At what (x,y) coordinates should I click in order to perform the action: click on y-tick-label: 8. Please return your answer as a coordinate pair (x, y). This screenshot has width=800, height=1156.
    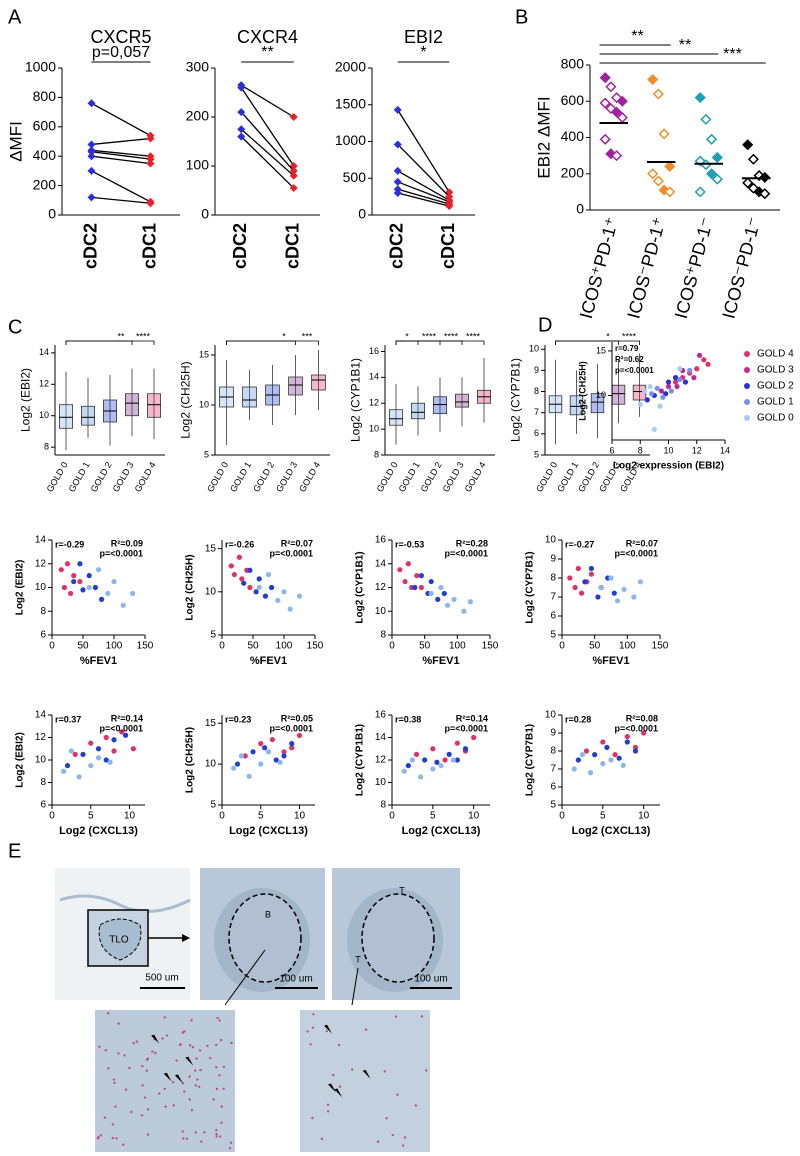
    Looking at the image, I should click on (43, 782).